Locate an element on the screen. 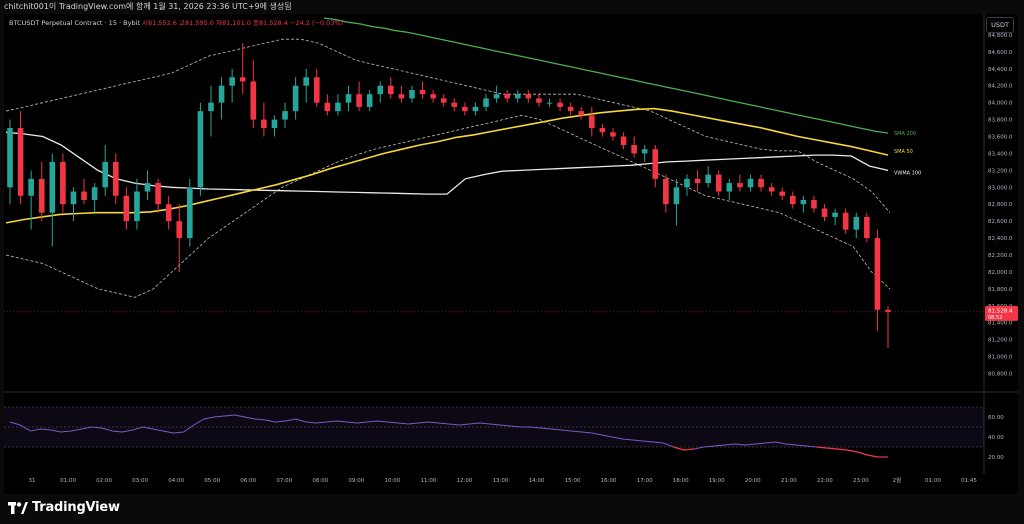 Image resolution: width=1024 pixels, height=524 pixels. price-tick-label: 82,400.0 is located at coordinates (1000, 239).